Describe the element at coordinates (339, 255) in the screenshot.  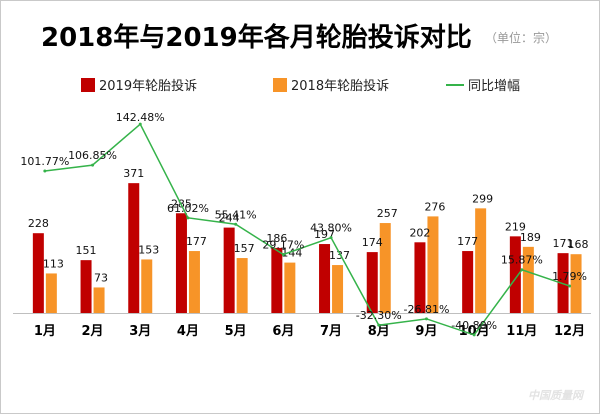
I see `data-label-2018-7: 137` at that location.